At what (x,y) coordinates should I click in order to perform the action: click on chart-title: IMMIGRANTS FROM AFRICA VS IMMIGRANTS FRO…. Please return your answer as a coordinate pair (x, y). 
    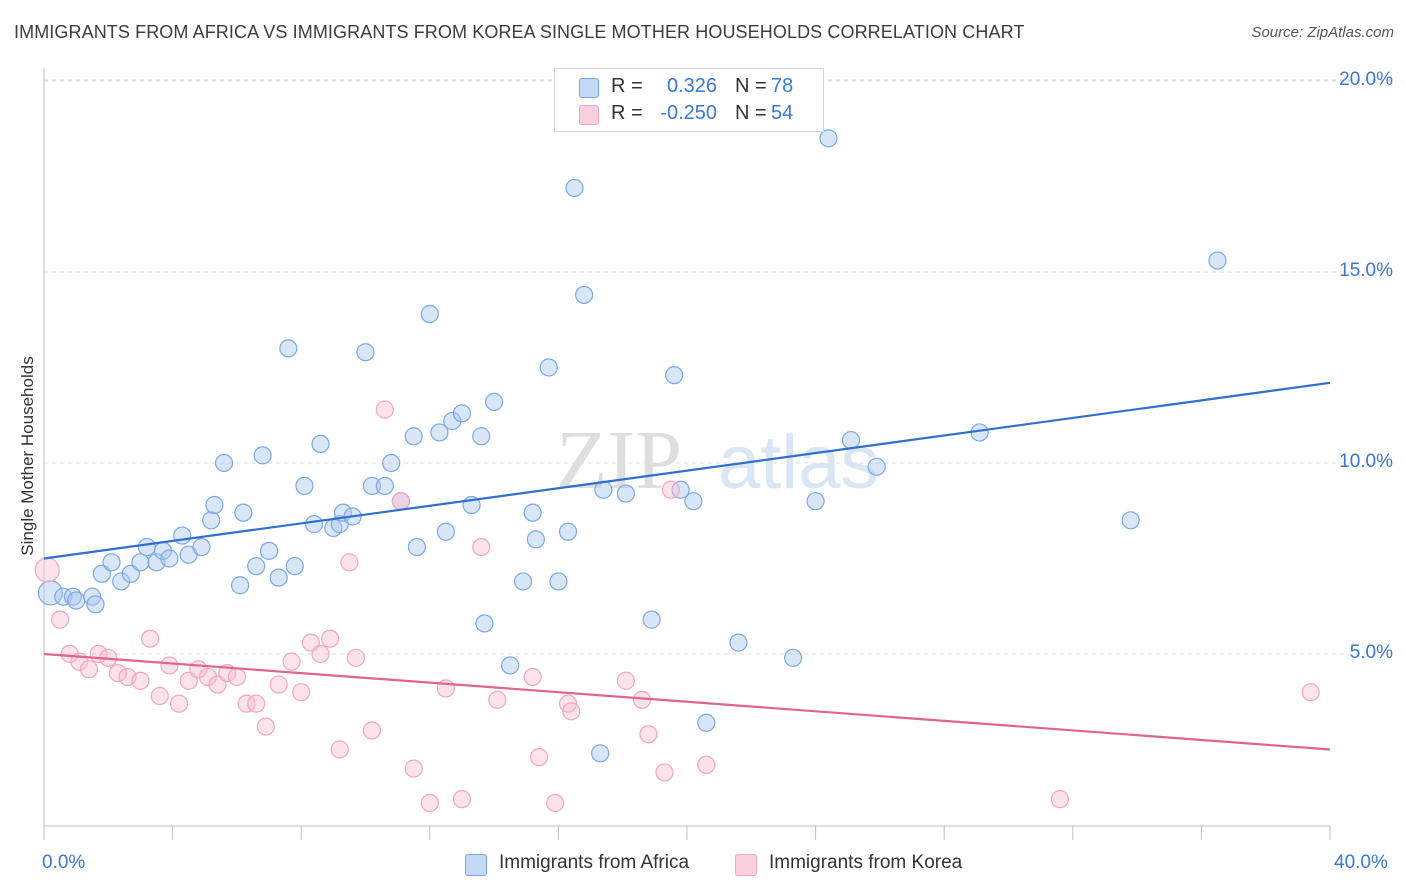
    Looking at the image, I should click on (519, 32).